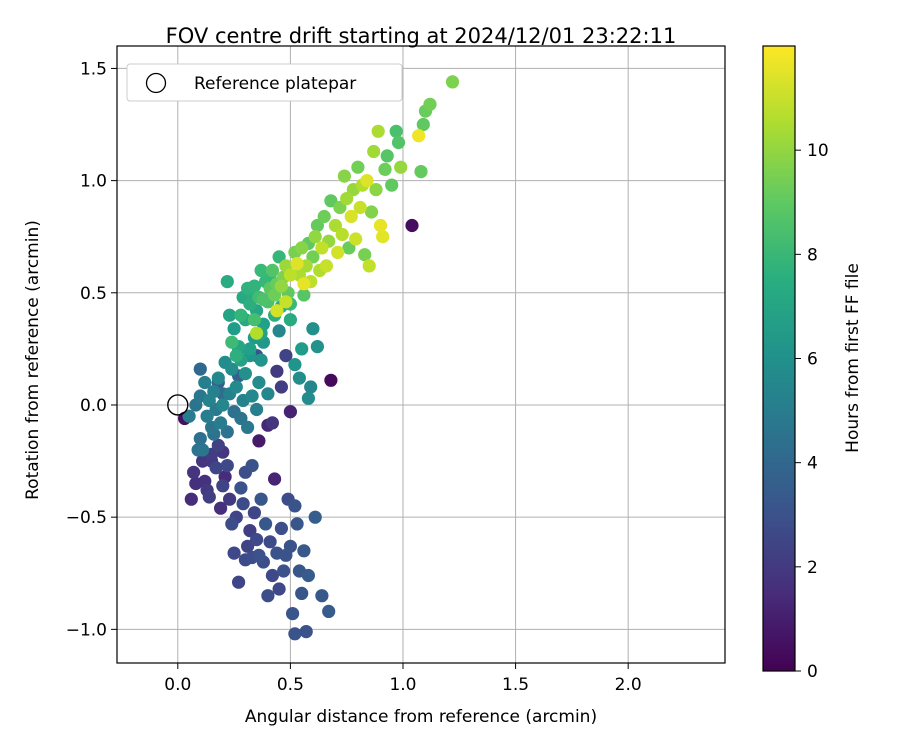 This screenshot has height=750, width=900. Describe the element at coordinates (812, 464) in the screenshot. I see `colorbar-tick-label: 4` at that location.